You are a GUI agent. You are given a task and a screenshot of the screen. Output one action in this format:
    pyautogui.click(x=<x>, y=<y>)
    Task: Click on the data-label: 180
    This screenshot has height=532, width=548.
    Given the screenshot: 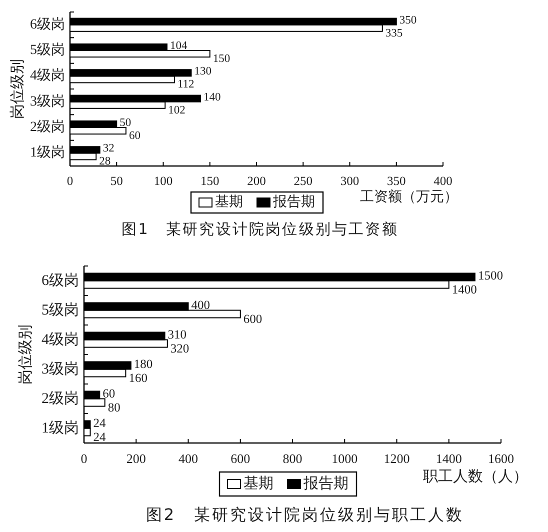 What is the action you would take?
    pyautogui.click(x=143, y=363)
    